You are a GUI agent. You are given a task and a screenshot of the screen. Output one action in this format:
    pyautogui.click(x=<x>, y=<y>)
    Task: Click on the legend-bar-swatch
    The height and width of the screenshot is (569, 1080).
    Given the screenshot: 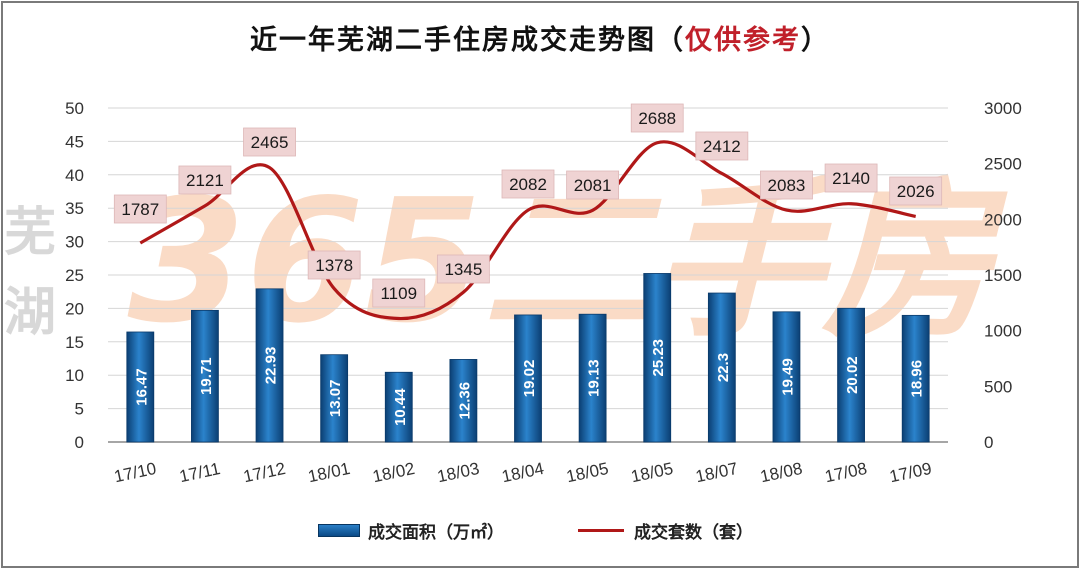 What is the action you would take?
    pyautogui.click(x=339, y=530)
    